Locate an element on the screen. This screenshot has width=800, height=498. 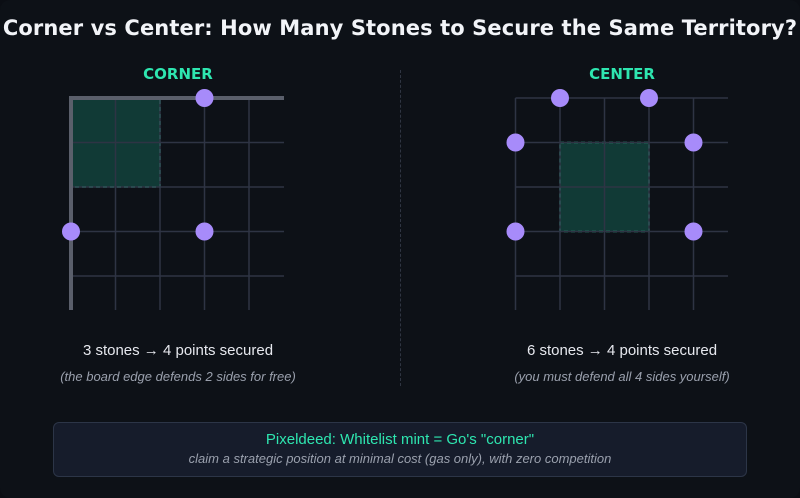
corner-stones is located at coordinates (138, 165).